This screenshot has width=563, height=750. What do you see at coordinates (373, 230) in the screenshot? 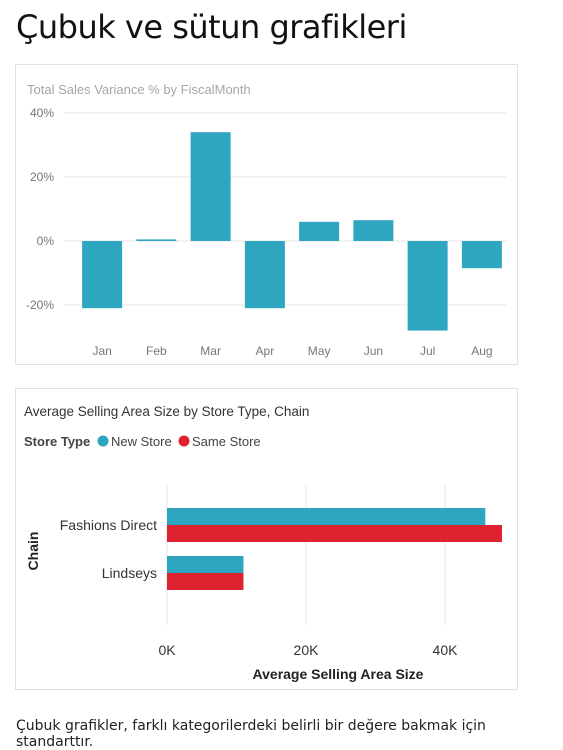
I see `bar-jun` at bounding box center [373, 230].